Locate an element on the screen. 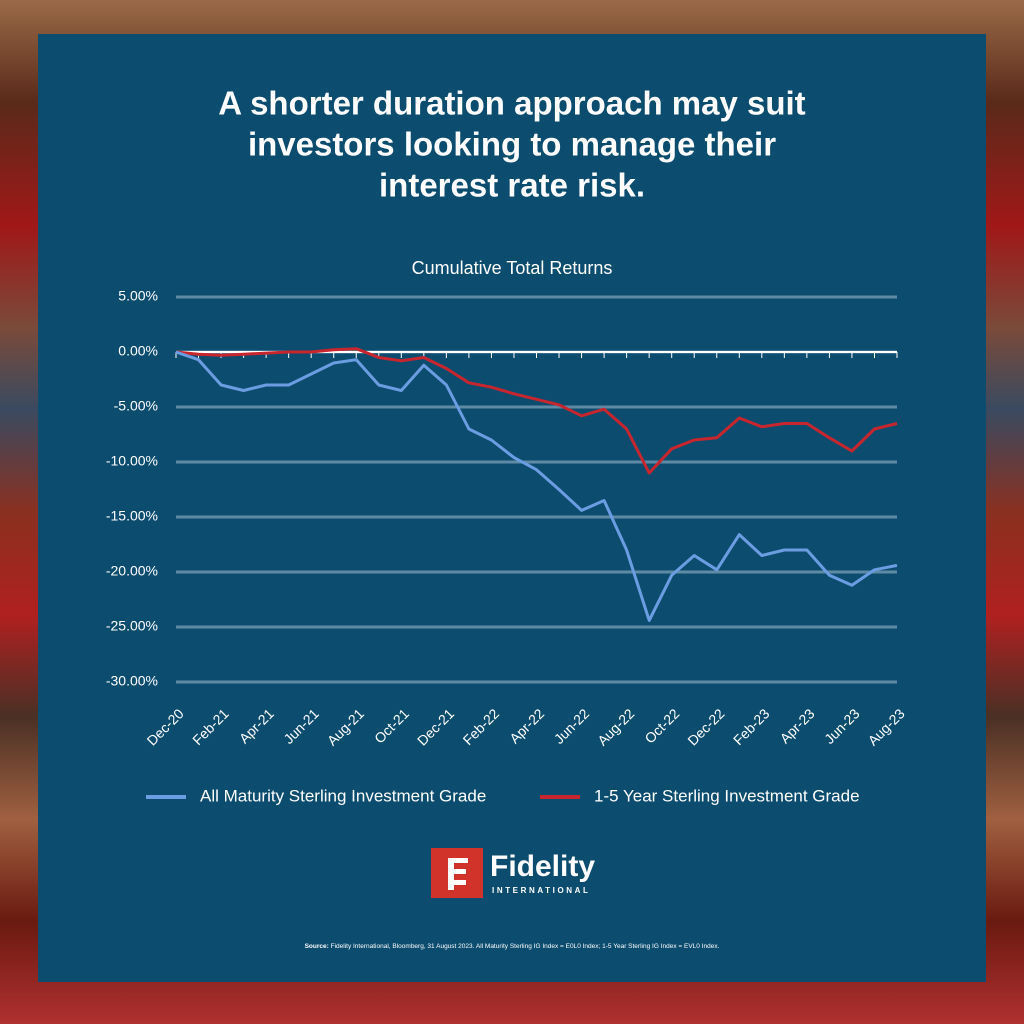 This screenshot has height=1024, width=1024. x-tick-label: Feb-21 is located at coordinates (210, 726).